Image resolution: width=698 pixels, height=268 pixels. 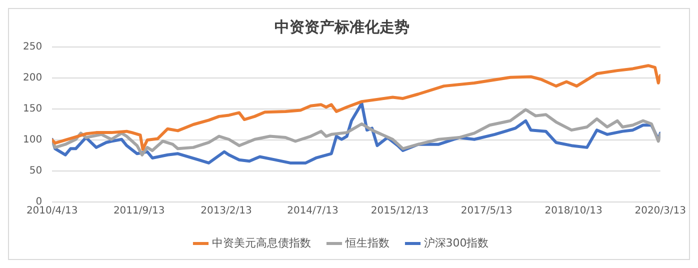 I want to click on x-tick-label: 2017/5/13, so click(x=486, y=211).